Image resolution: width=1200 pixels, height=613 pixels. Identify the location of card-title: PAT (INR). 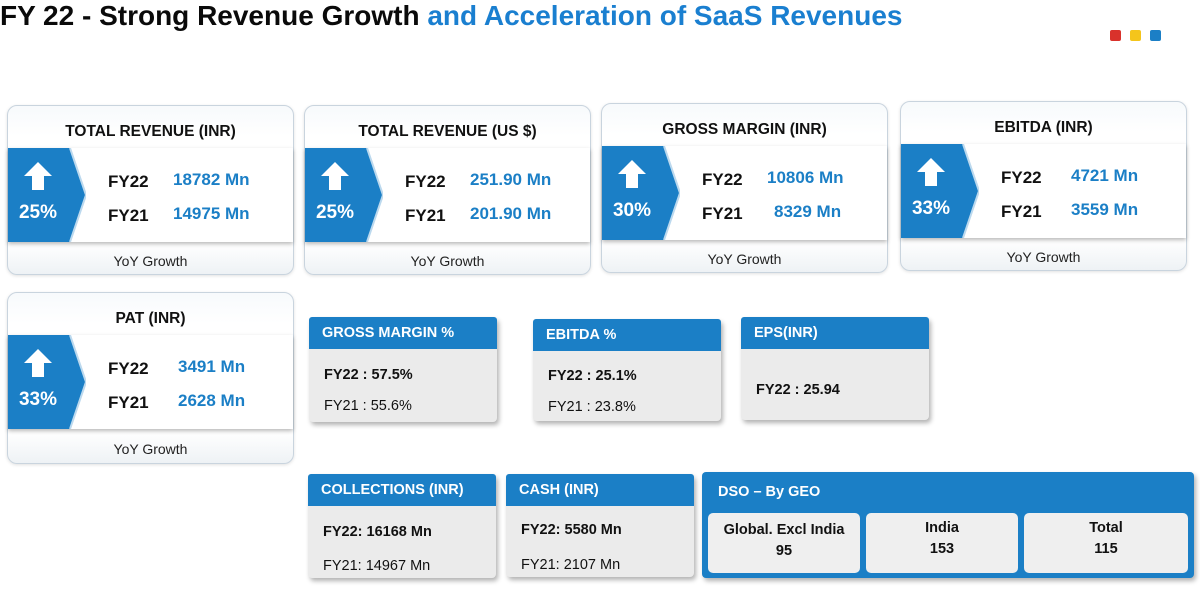
(150, 318).